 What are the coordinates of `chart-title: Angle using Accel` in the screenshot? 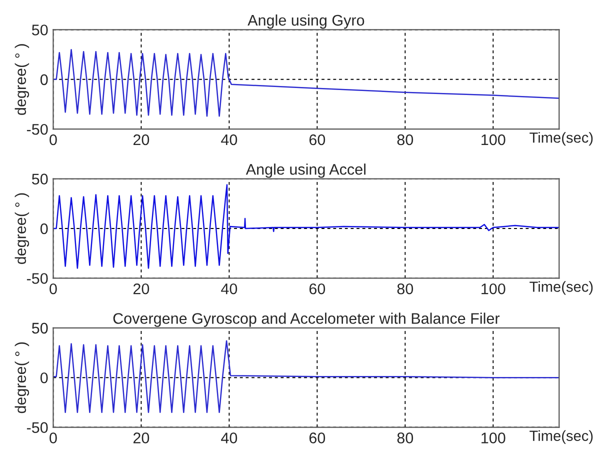 It's located at (306, 171).